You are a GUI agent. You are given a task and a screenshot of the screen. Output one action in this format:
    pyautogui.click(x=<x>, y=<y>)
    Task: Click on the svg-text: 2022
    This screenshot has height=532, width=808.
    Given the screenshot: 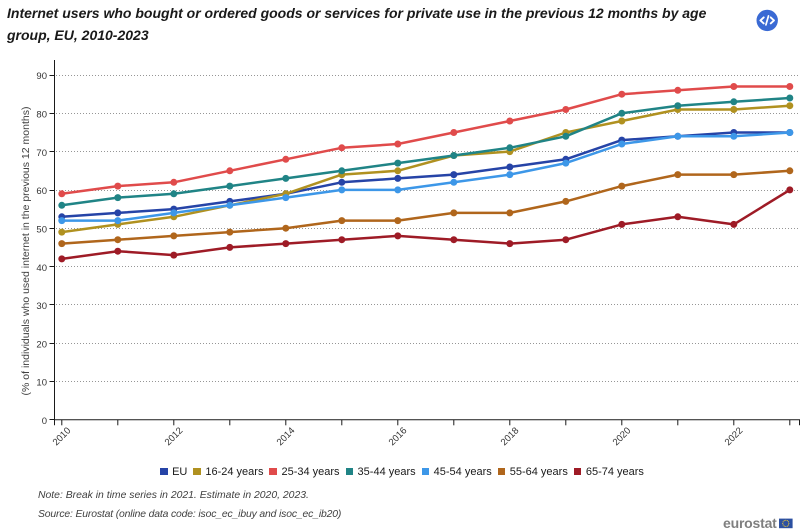 What is the action you would take?
    pyautogui.click(x=734, y=436)
    